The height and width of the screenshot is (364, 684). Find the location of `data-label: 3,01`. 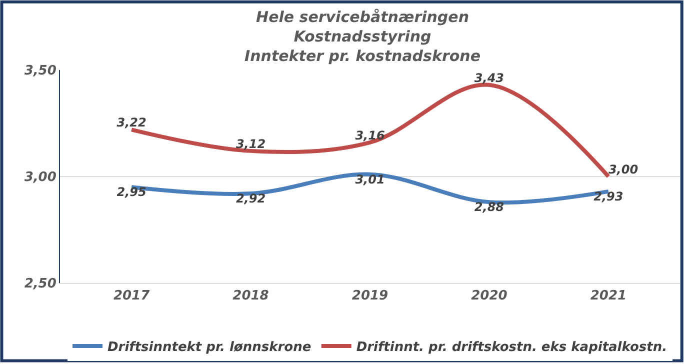

data-label: 3,01 is located at coordinates (370, 179).